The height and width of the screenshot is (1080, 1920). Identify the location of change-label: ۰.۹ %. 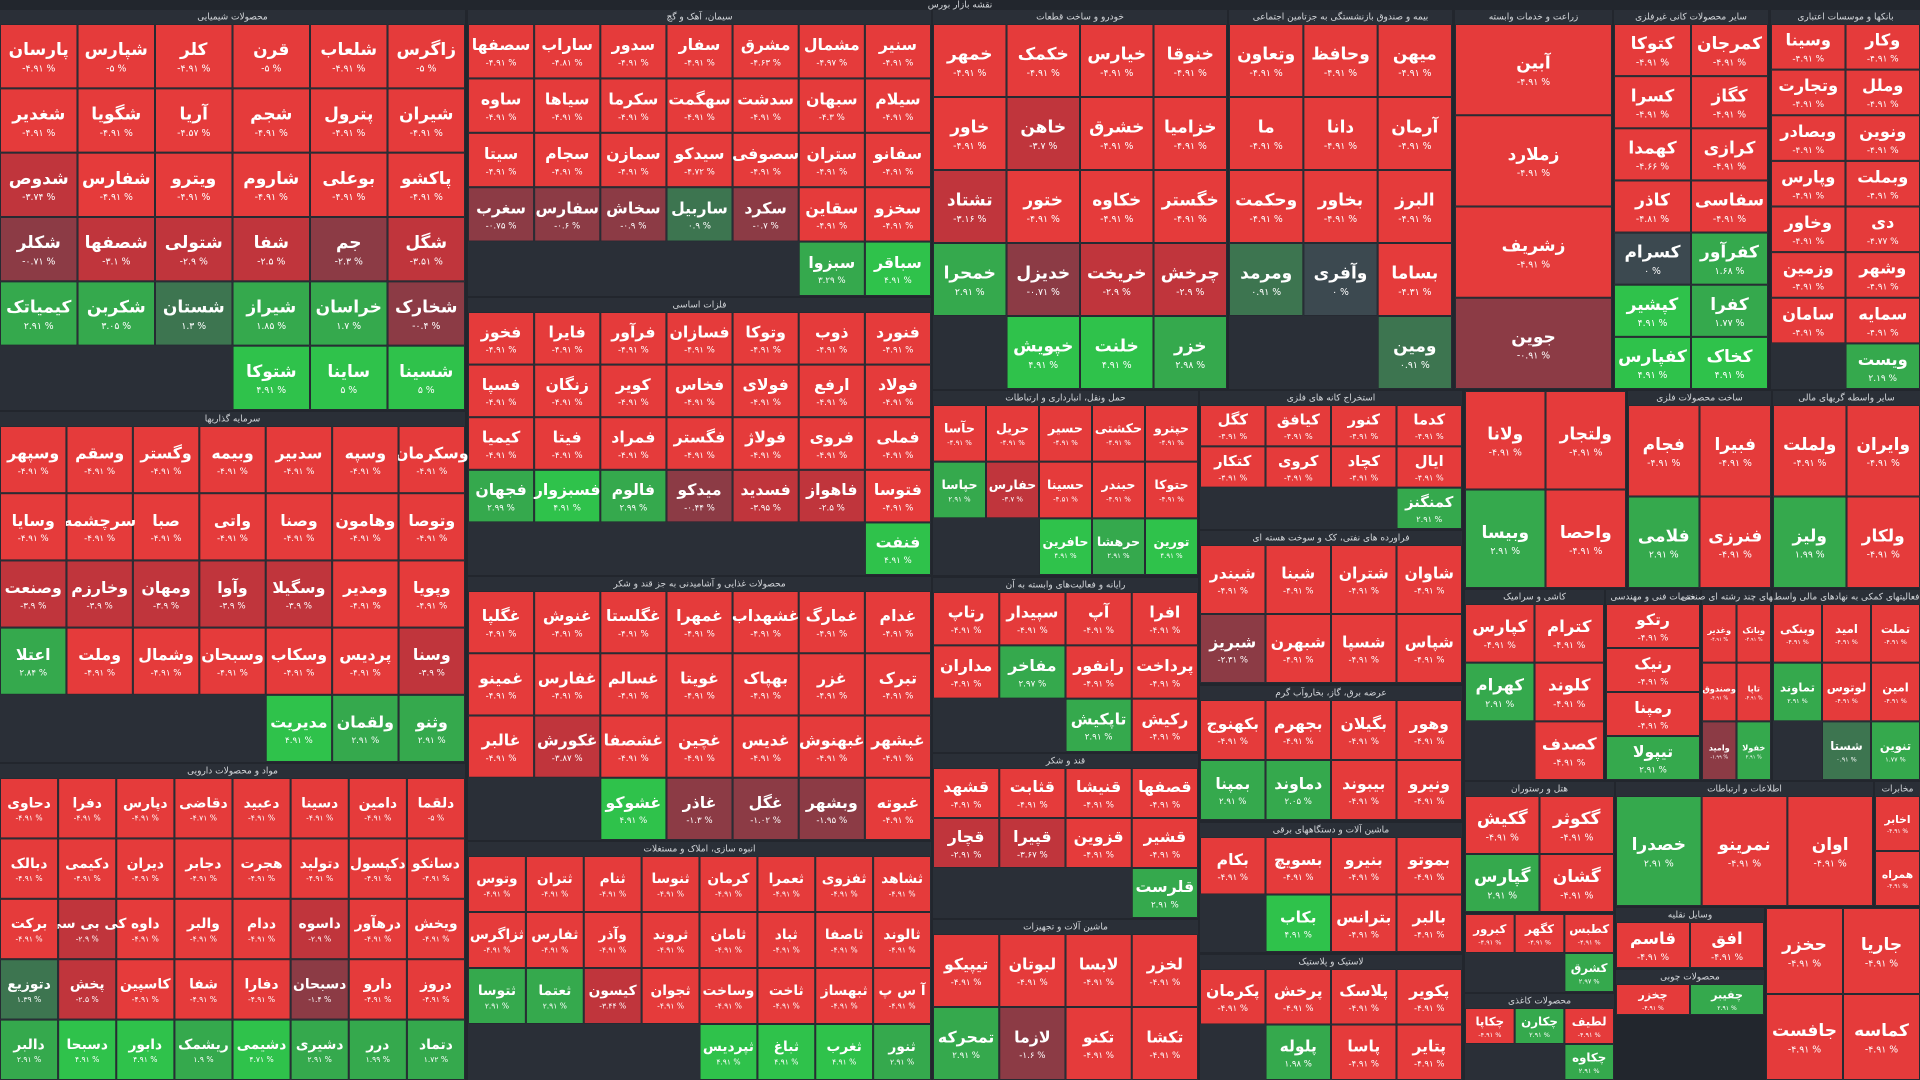
(699, 227).